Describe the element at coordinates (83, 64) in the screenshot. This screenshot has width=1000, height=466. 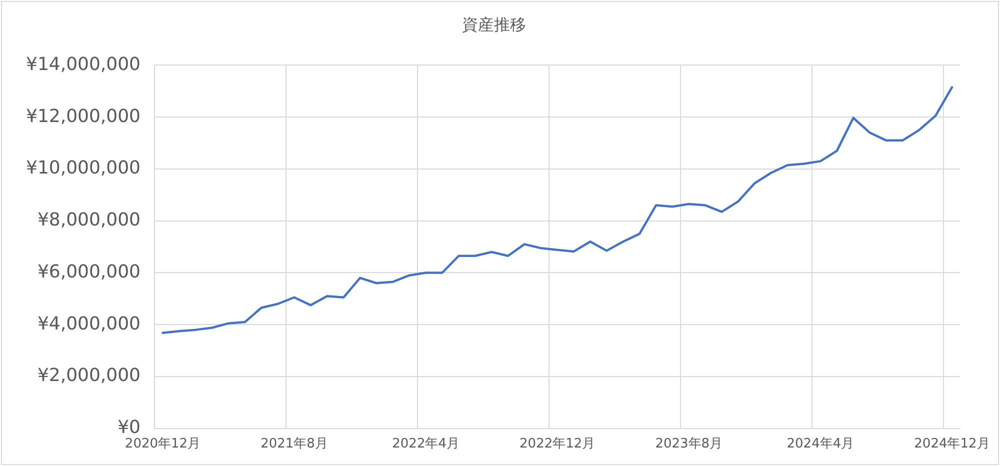
I see `y-tick-label: ¥14,000,000` at that location.